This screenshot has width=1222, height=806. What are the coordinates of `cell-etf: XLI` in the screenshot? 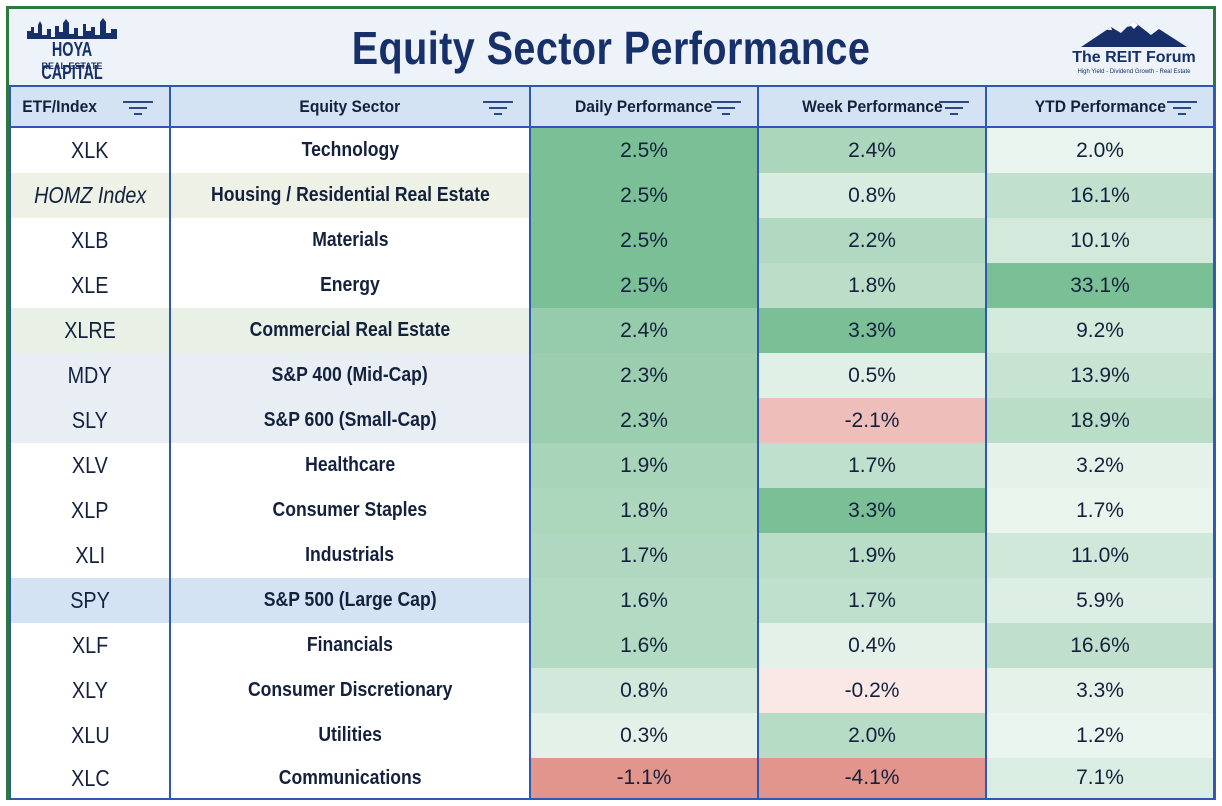 It's located at (90, 555).